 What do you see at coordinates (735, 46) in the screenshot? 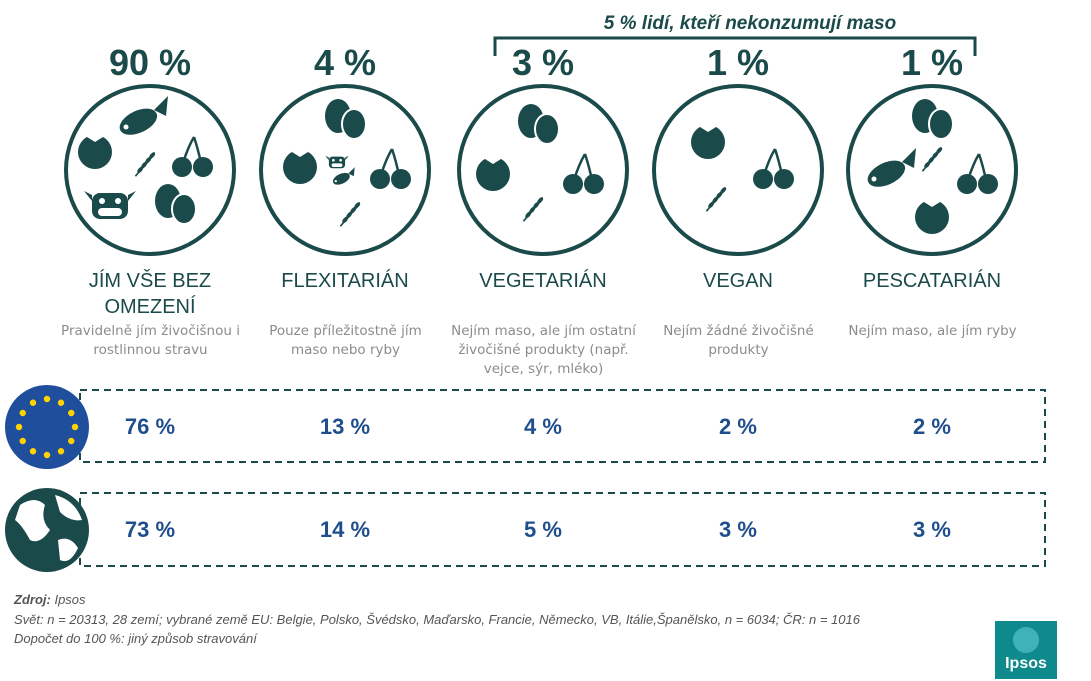
I see `bracket` at bounding box center [735, 46].